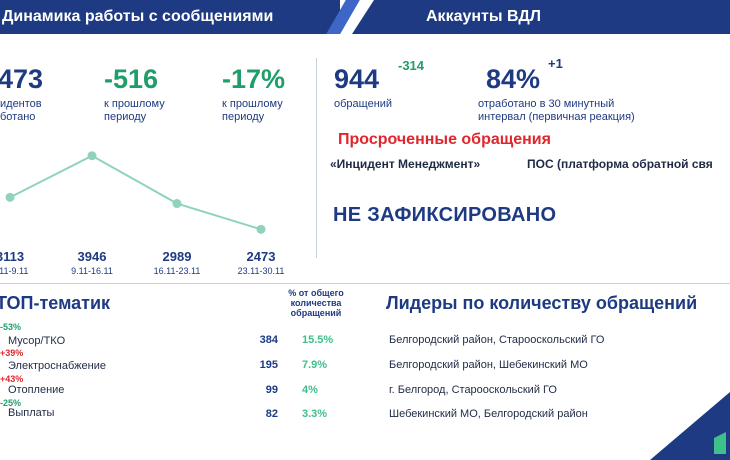 This screenshot has height=460, width=730. Describe the element at coordinates (22, 79) in the screenshot. I see `kpi-processed-value: 473` at that location.